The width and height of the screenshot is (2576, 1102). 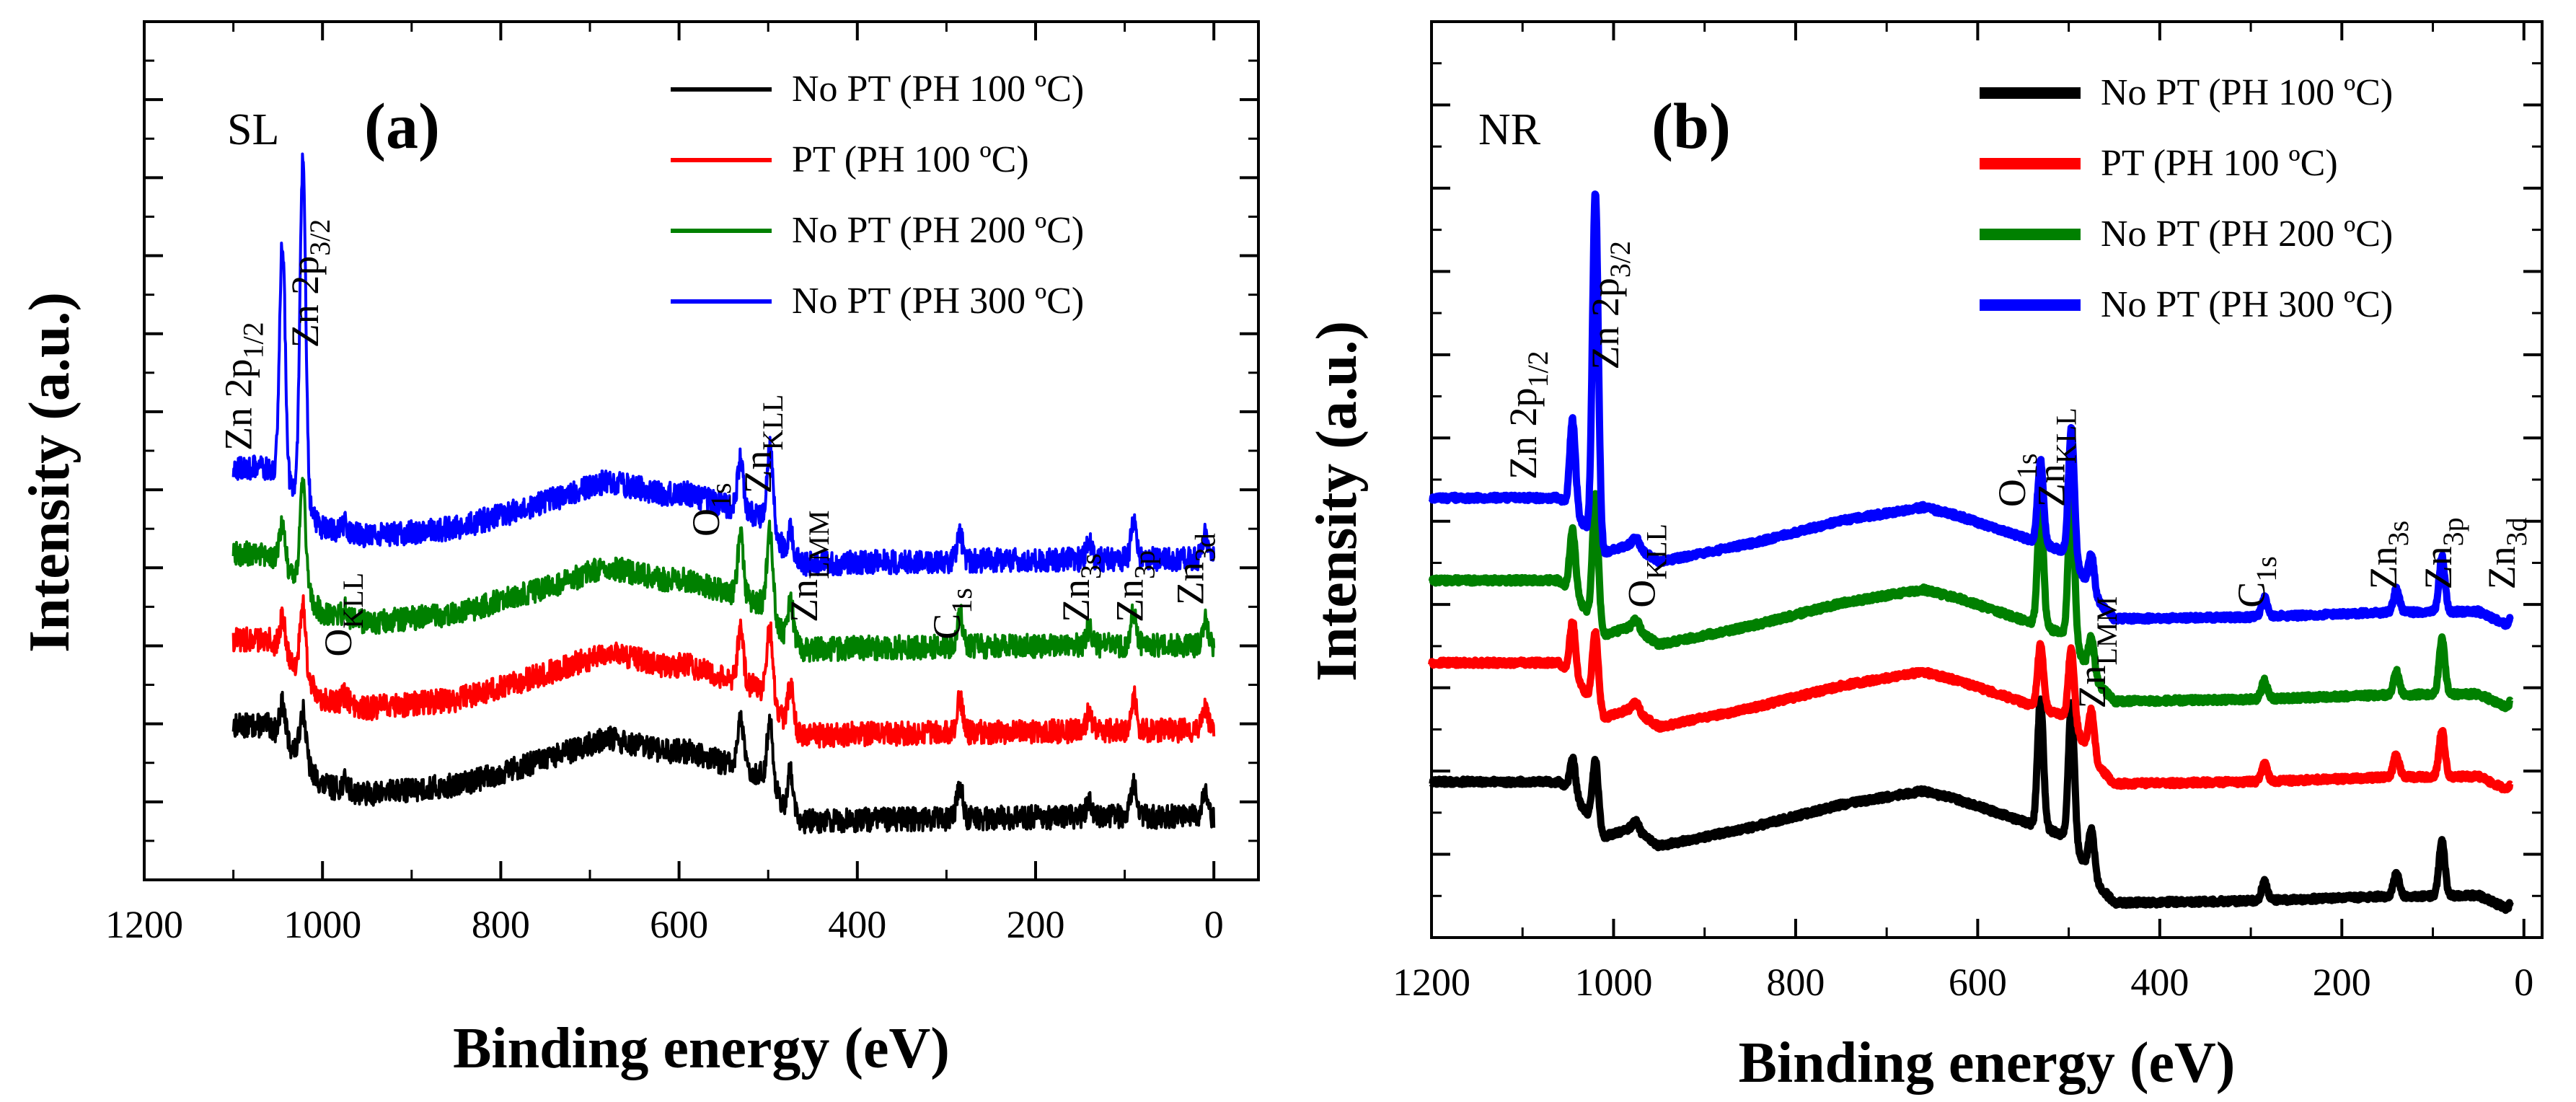 I want to click on sample-tag: NR, so click(x=1509, y=129).